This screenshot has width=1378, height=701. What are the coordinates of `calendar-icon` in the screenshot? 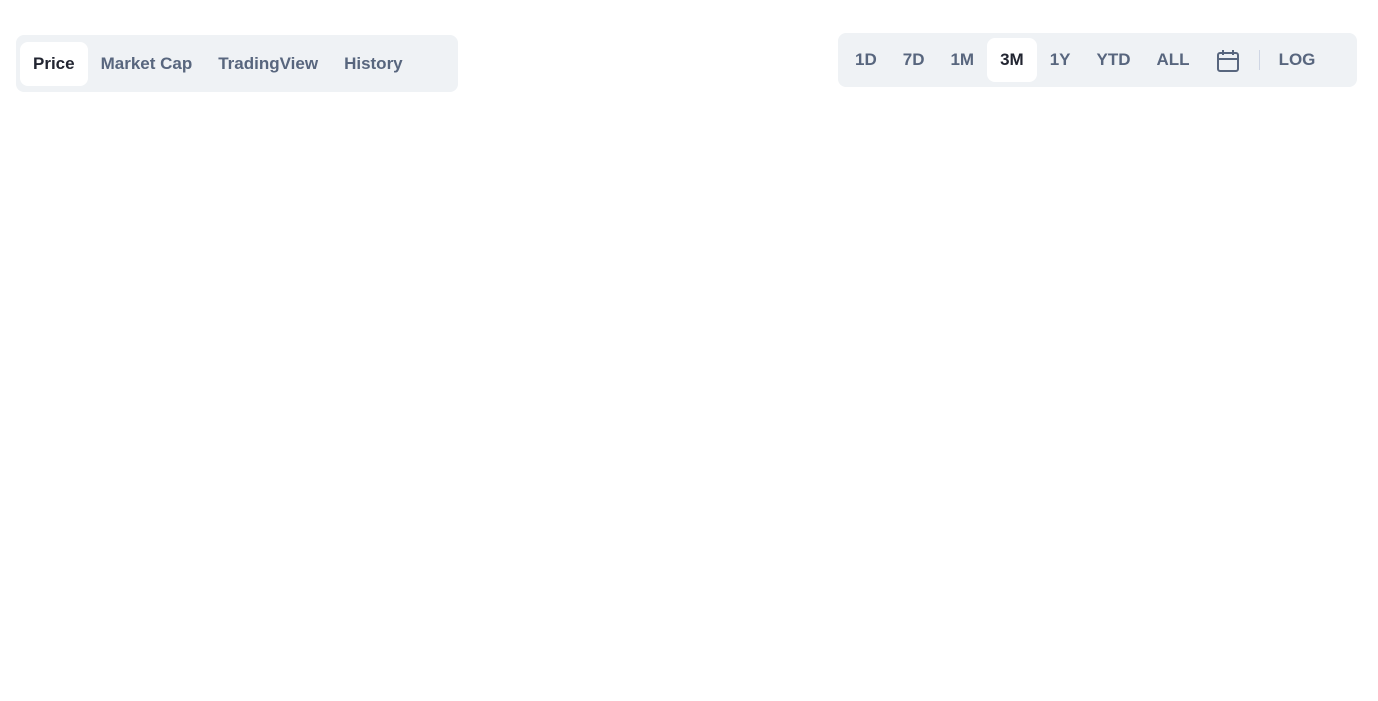 It's located at (1227, 60).